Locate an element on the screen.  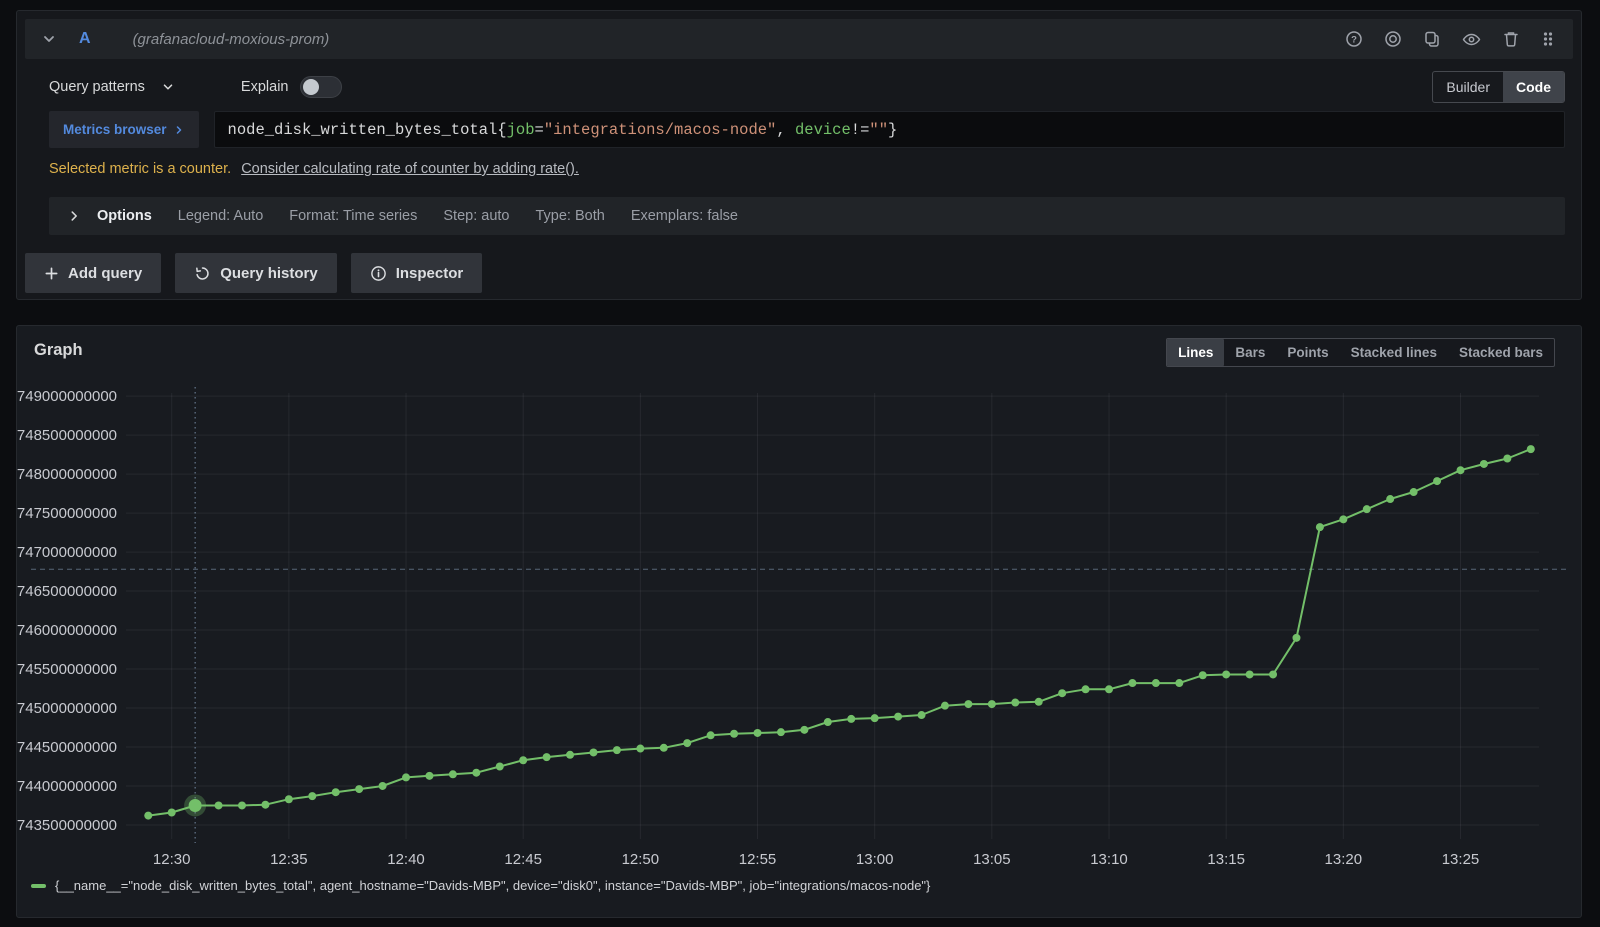
viewmode-bars: Bars is located at coordinates (1250, 352).